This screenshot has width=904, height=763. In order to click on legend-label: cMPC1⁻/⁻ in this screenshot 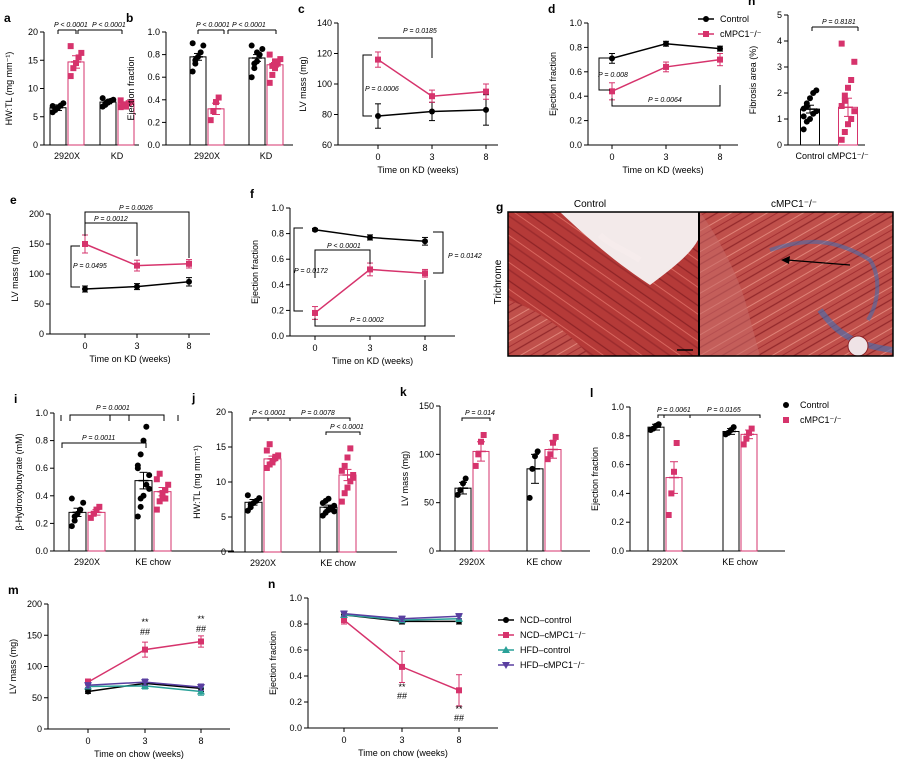, I will do `click(741, 34)`.